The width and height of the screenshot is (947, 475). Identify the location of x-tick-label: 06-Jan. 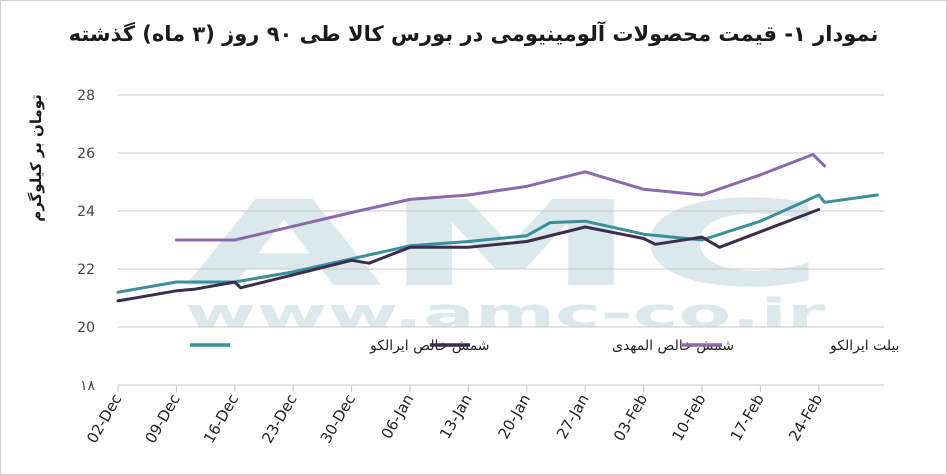
(398, 416).